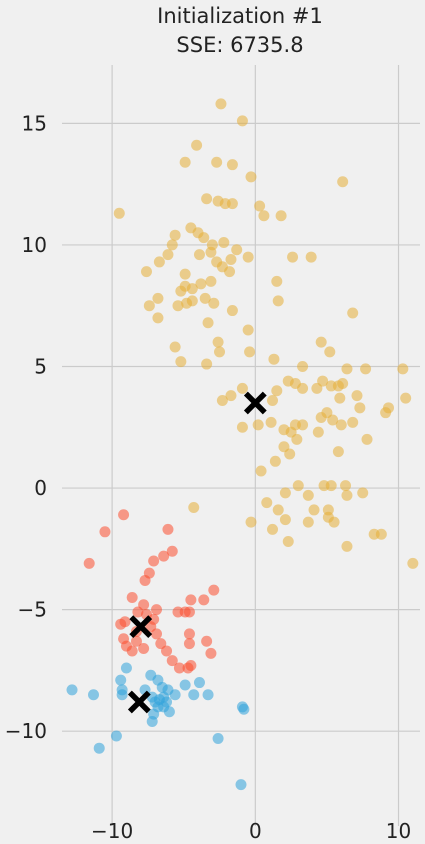  What do you see at coordinates (34, 245) in the screenshot?
I see `y-tick-label: 10` at bounding box center [34, 245].